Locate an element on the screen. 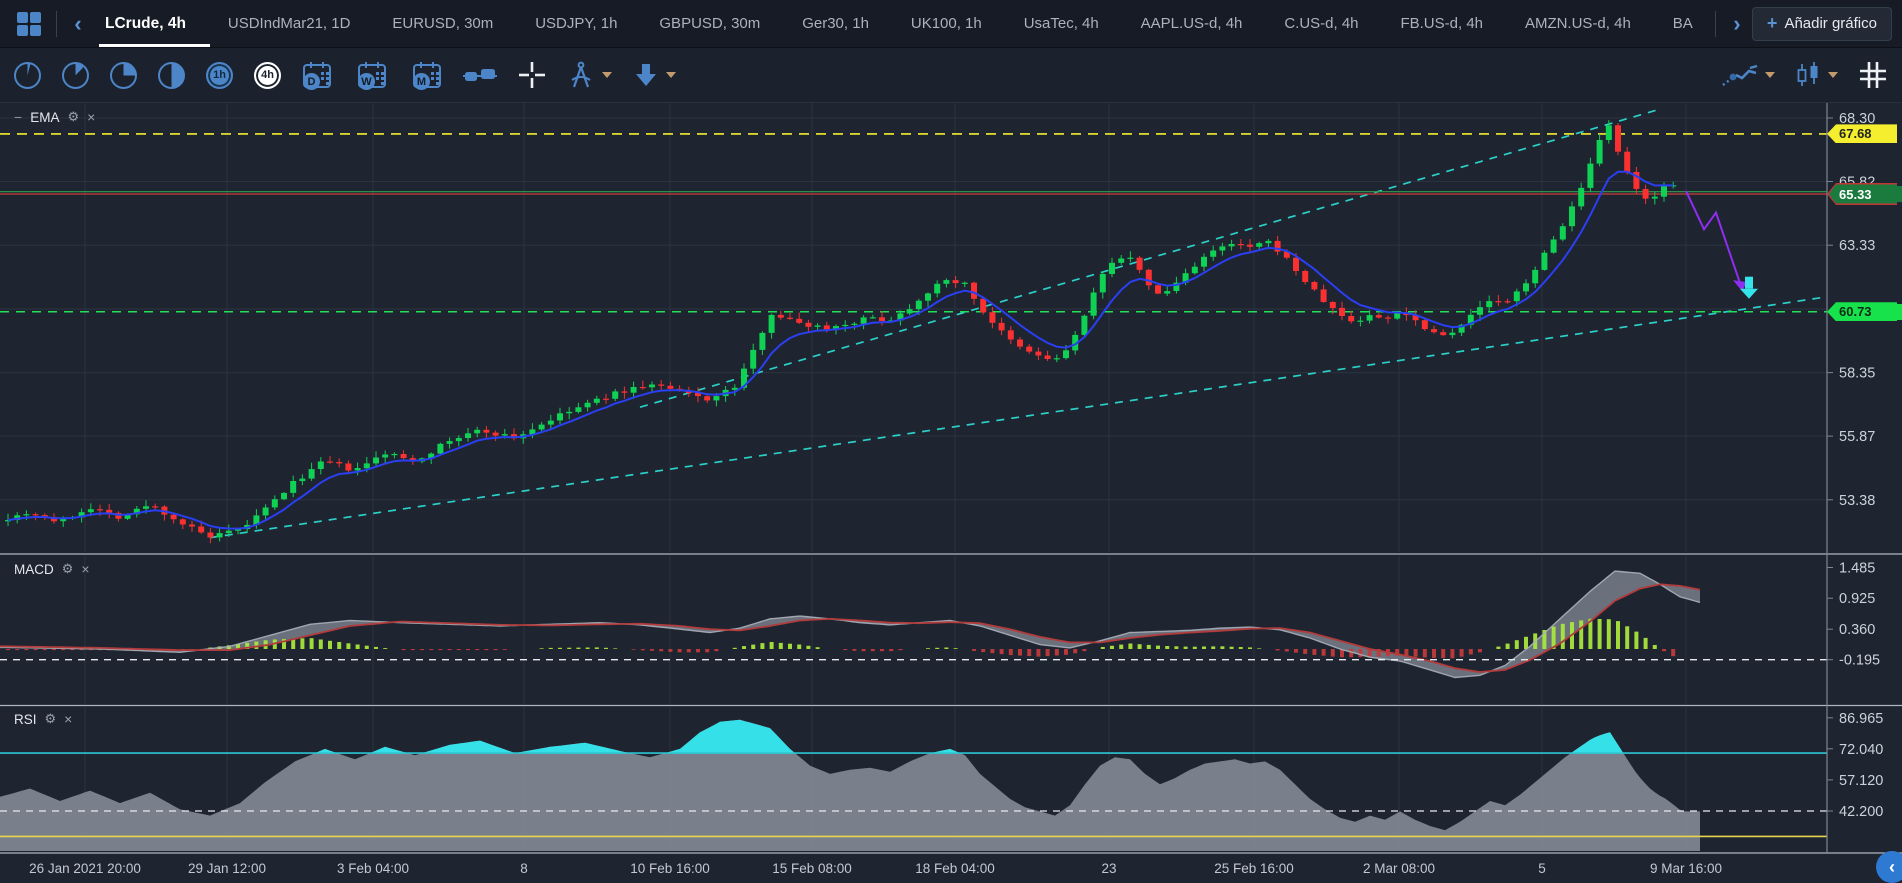 The width and height of the screenshot is (1902, 883). period-5m-button is located at coordinates (75, 75).